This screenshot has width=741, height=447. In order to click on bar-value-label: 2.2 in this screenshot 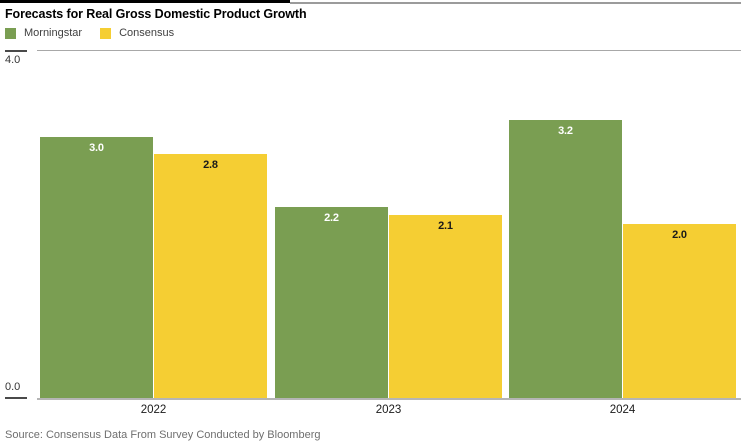, I will do `click(331, 218)`.